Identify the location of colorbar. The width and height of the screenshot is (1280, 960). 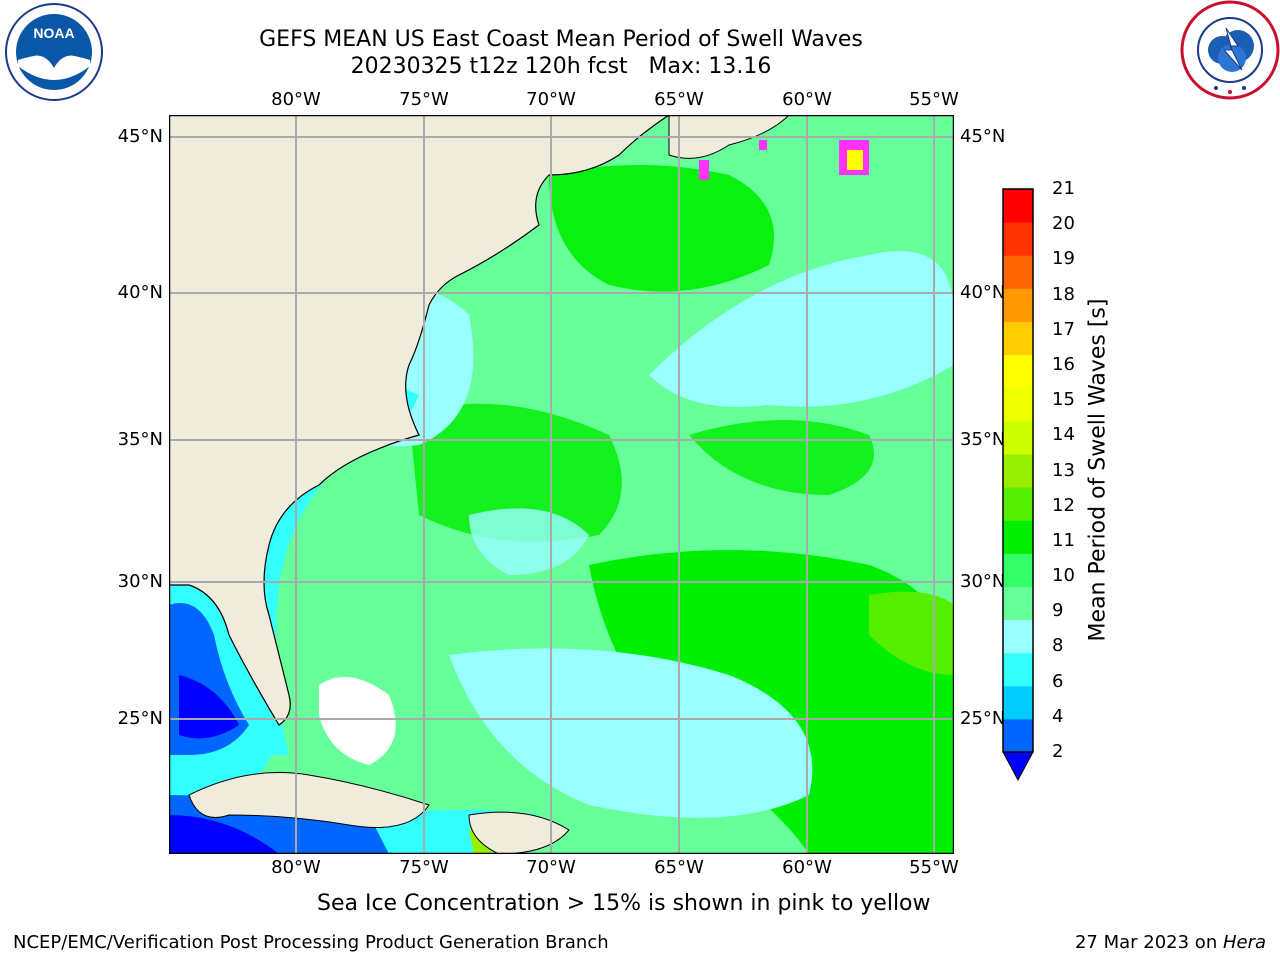
(1018, 485).